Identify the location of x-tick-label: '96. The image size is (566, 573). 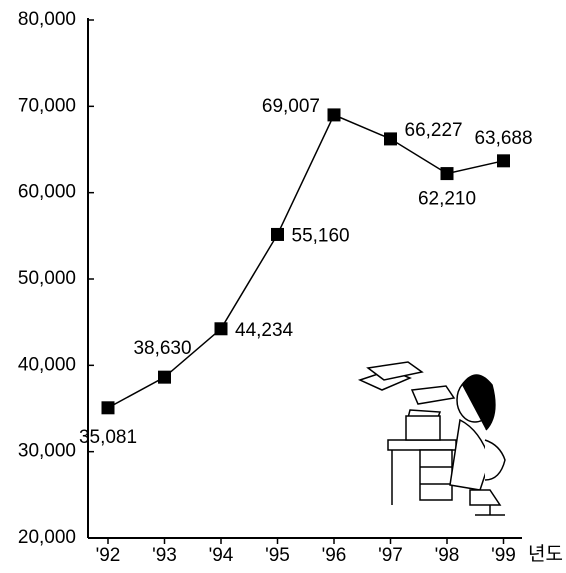
(334, 555).